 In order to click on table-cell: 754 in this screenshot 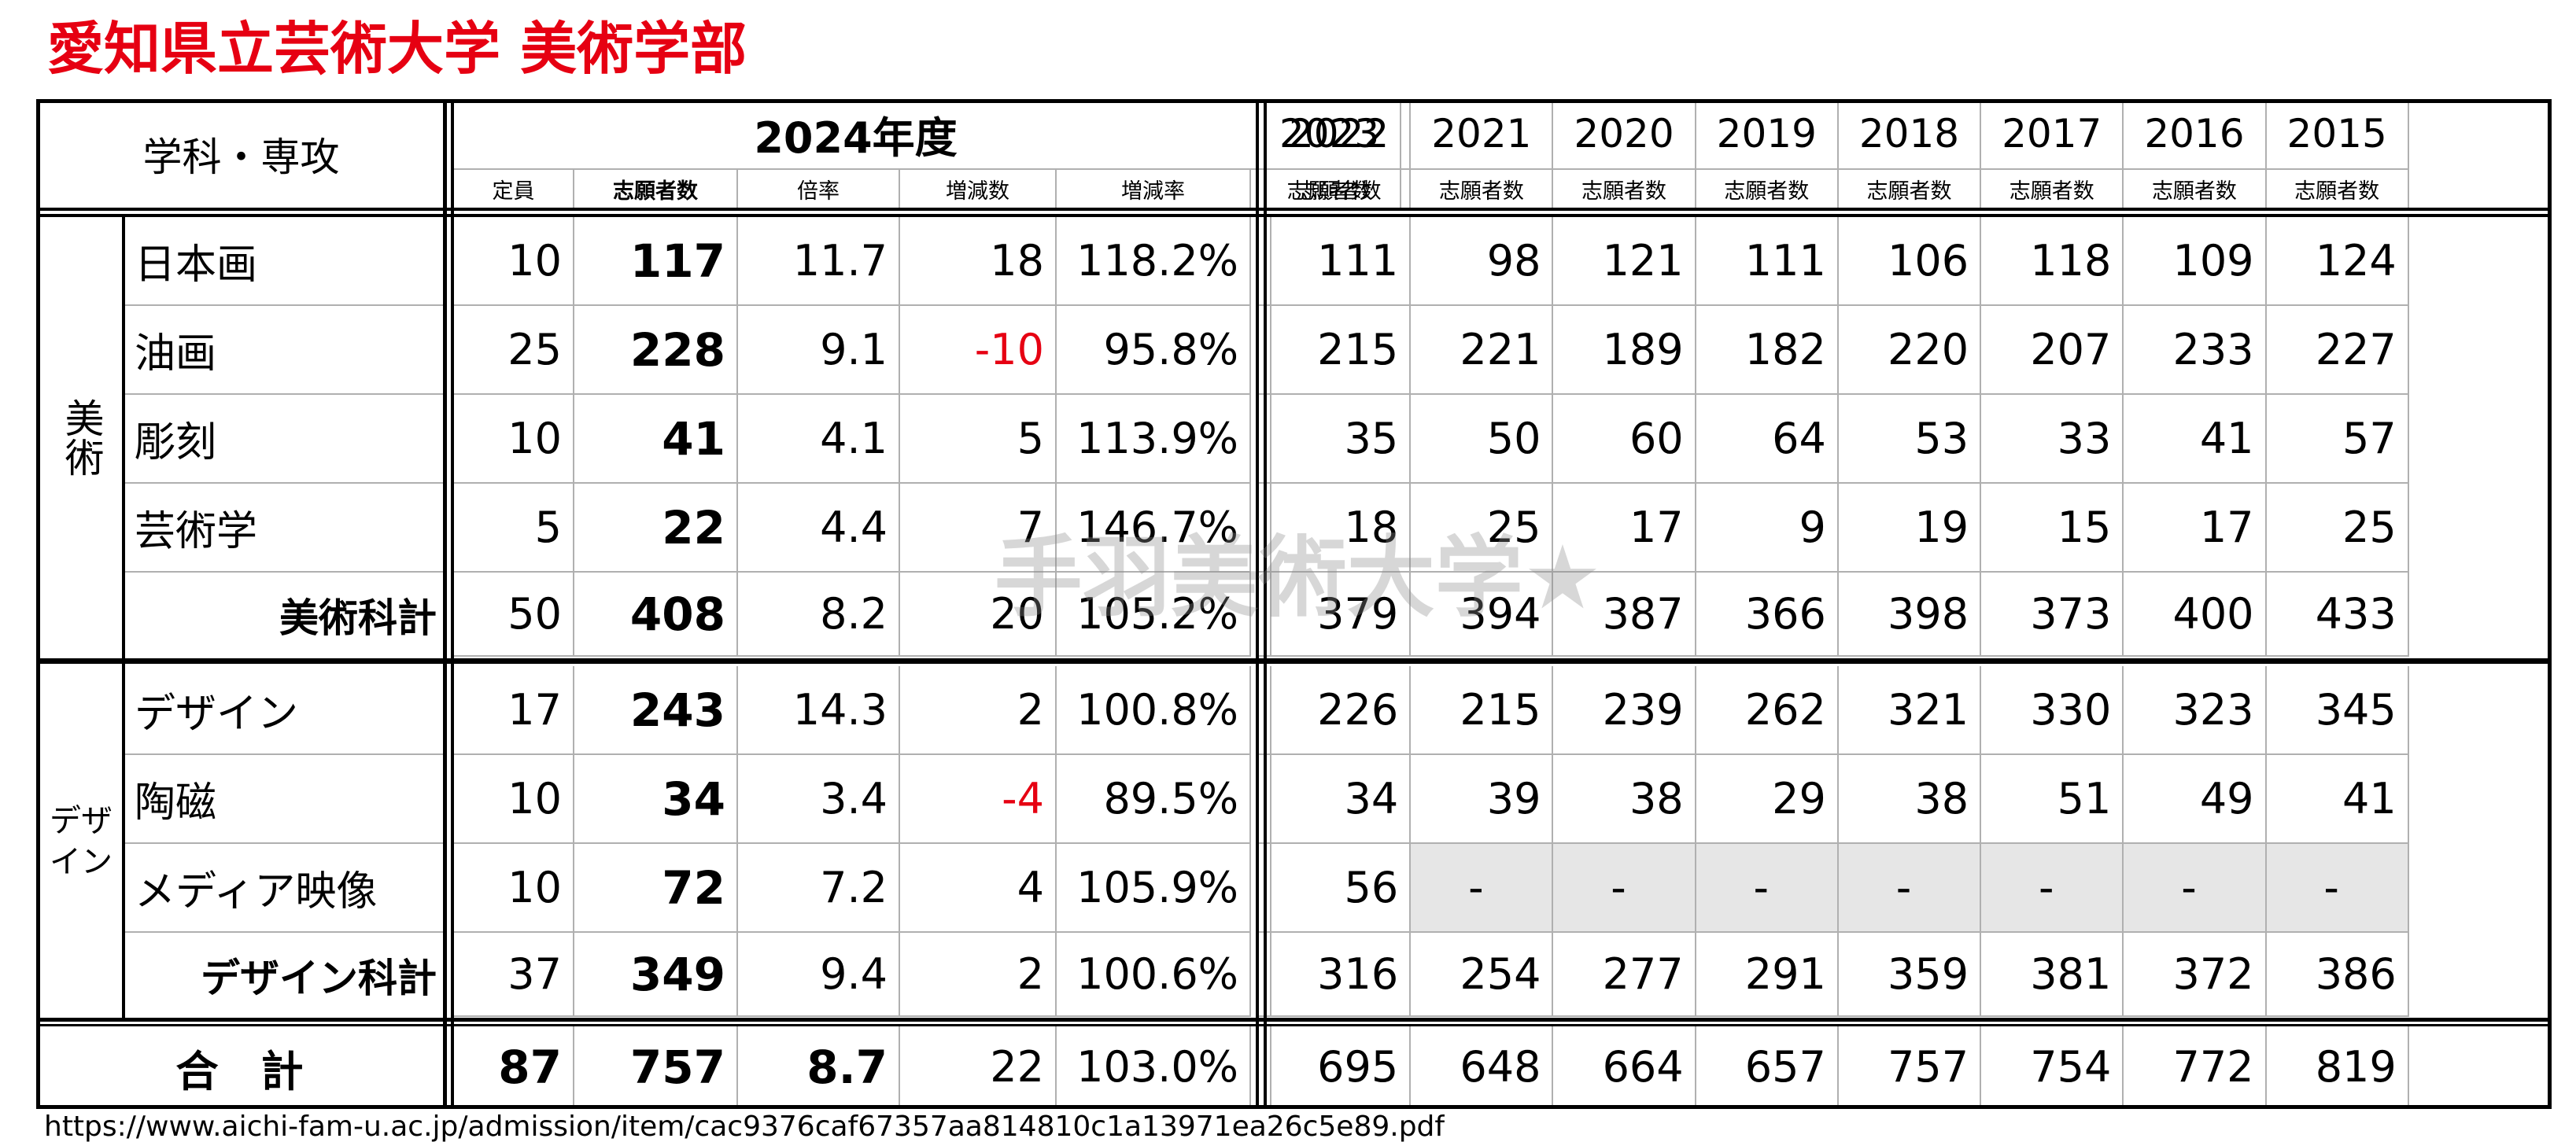, I will do `click(2052, 1067)`.